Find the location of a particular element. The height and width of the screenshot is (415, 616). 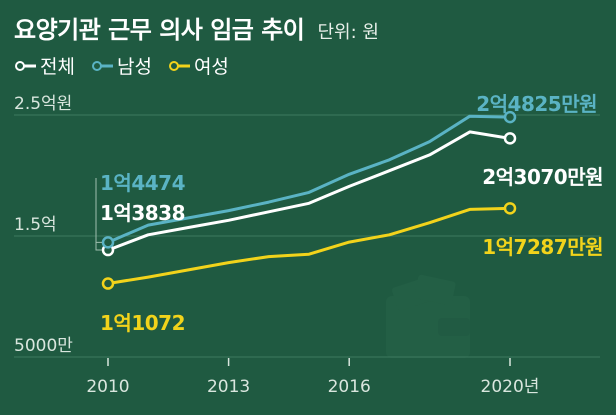

start-label-leader is located at coordinates (98, 210).